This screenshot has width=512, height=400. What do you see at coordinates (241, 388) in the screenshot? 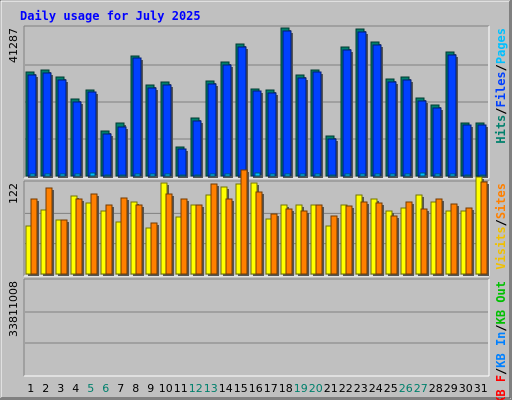
I see `x-tick-label: 15` at bounding box center [241, 388].